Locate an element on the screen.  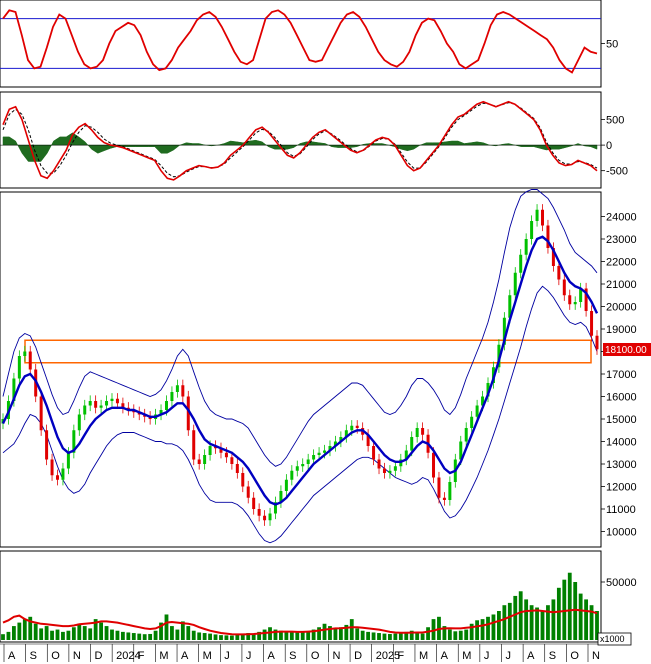
volume-unit-box is located at coordinates (614, 639).